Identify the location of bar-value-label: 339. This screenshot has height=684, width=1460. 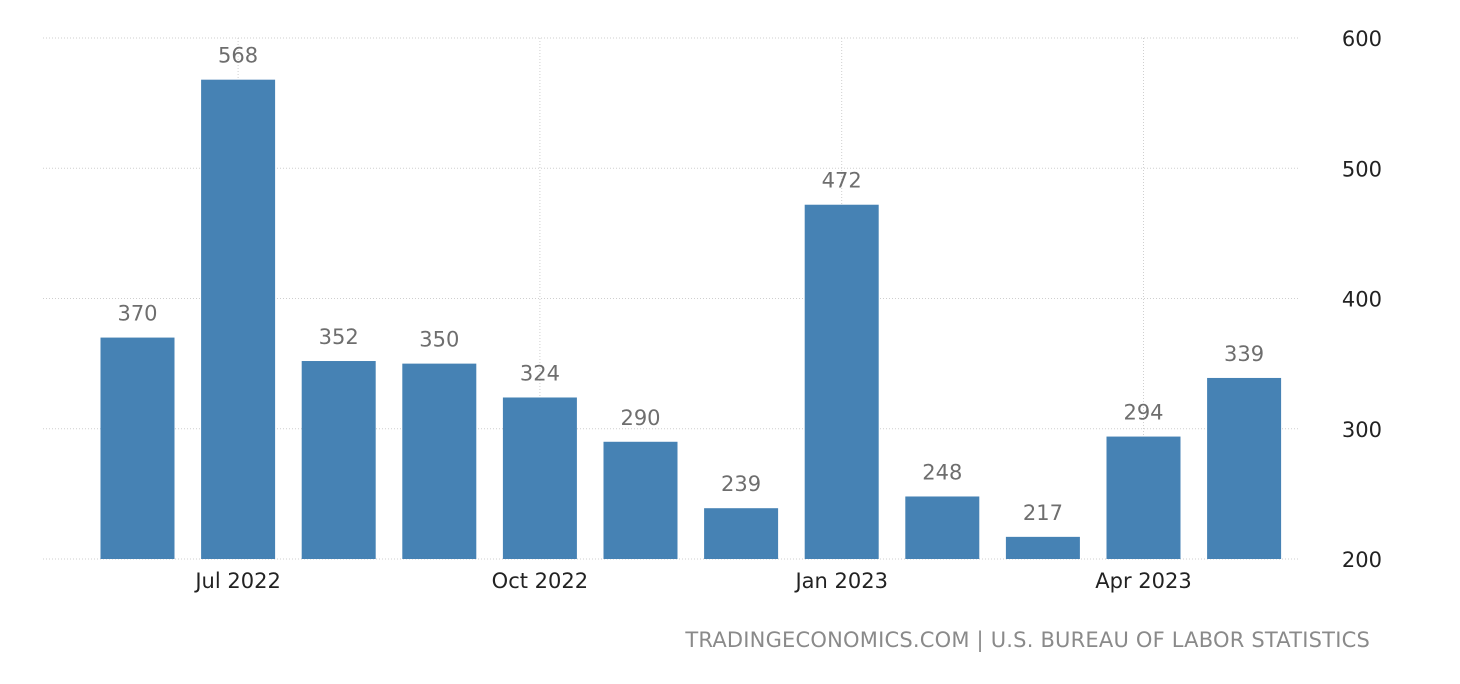
(1244, 354).